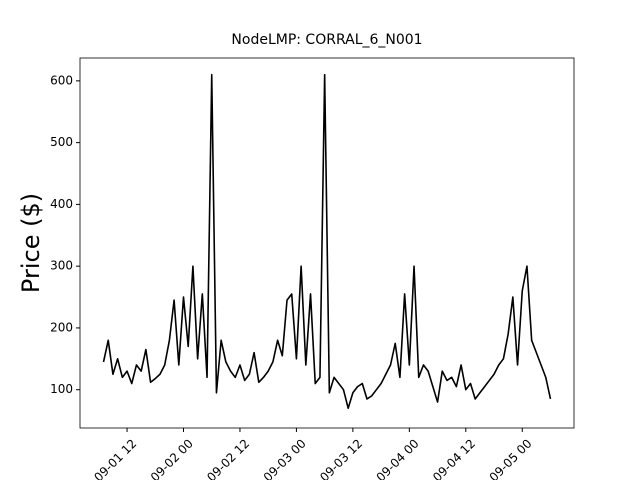 The height and width of the screenshot is (480, 640). What do you see at coordinates (341, 458) in the screenshot?
I see `x-tick-label: 09-03 12` at bounding box center [341, 458].